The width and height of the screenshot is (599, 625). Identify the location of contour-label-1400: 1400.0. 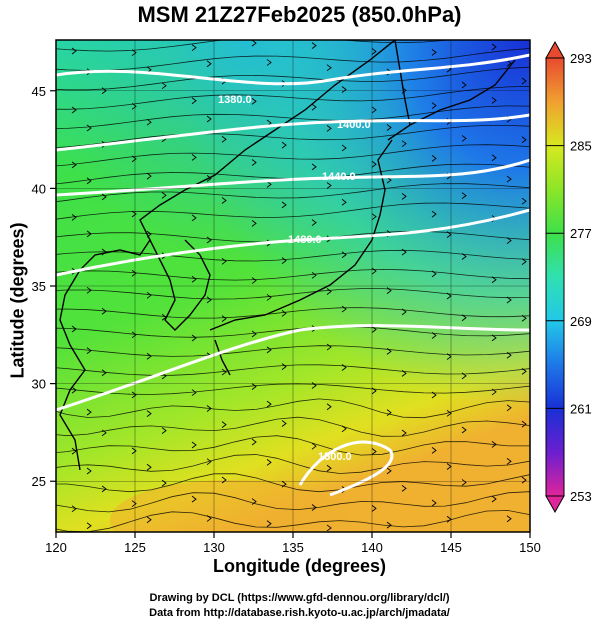
(354, 125).